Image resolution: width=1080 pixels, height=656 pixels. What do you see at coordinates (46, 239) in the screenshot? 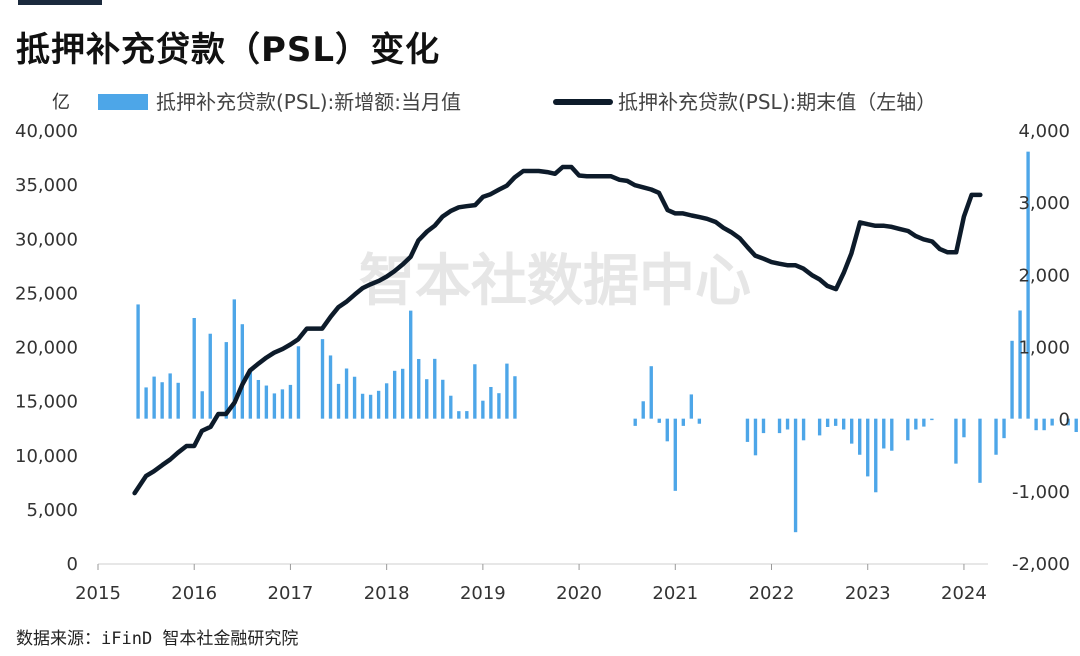
I see `left-tick-label: 30,000` at bounding box center [46, 239].